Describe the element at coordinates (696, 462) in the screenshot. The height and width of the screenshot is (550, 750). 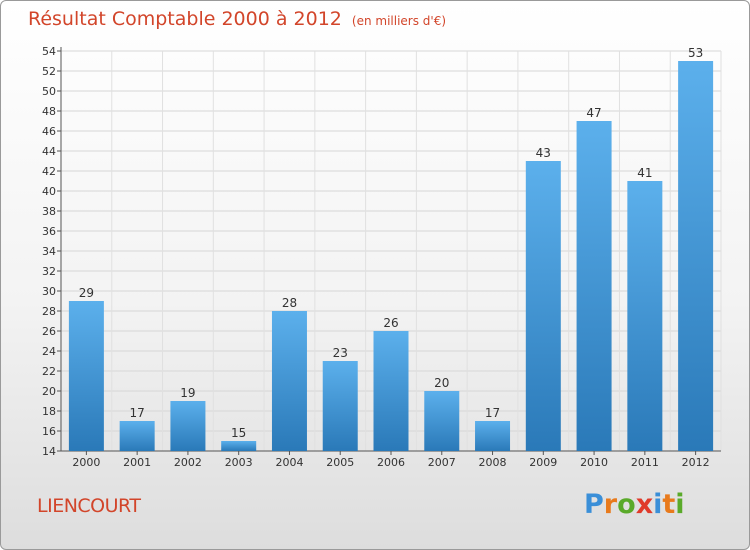
I see `x-tick-label-2012: 2012` at that location.